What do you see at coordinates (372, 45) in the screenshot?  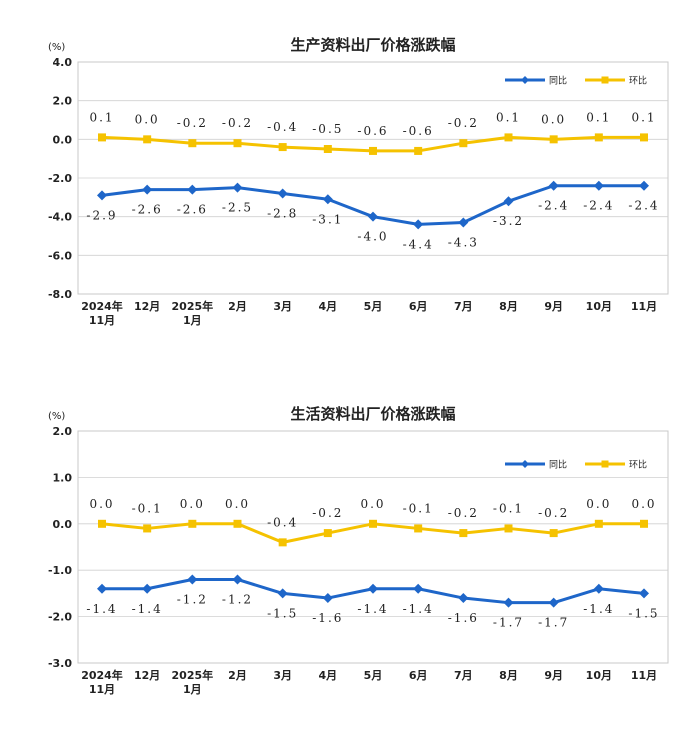 I see `chart-title: 生产资料出厂价格涨跌幅` at bounding box center [372, 45].